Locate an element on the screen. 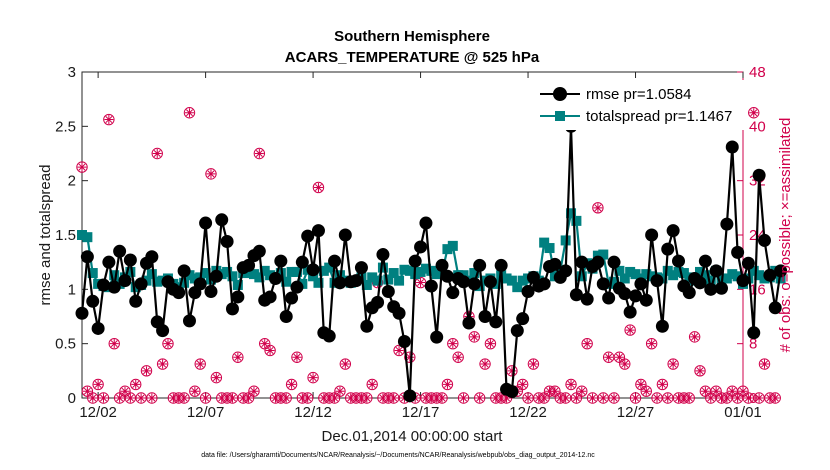 Image resolution: width=830 pixels, height=470 pixels. legend-rmse-label: rmse pr=1.0584 is located at coordinates (638, 94).